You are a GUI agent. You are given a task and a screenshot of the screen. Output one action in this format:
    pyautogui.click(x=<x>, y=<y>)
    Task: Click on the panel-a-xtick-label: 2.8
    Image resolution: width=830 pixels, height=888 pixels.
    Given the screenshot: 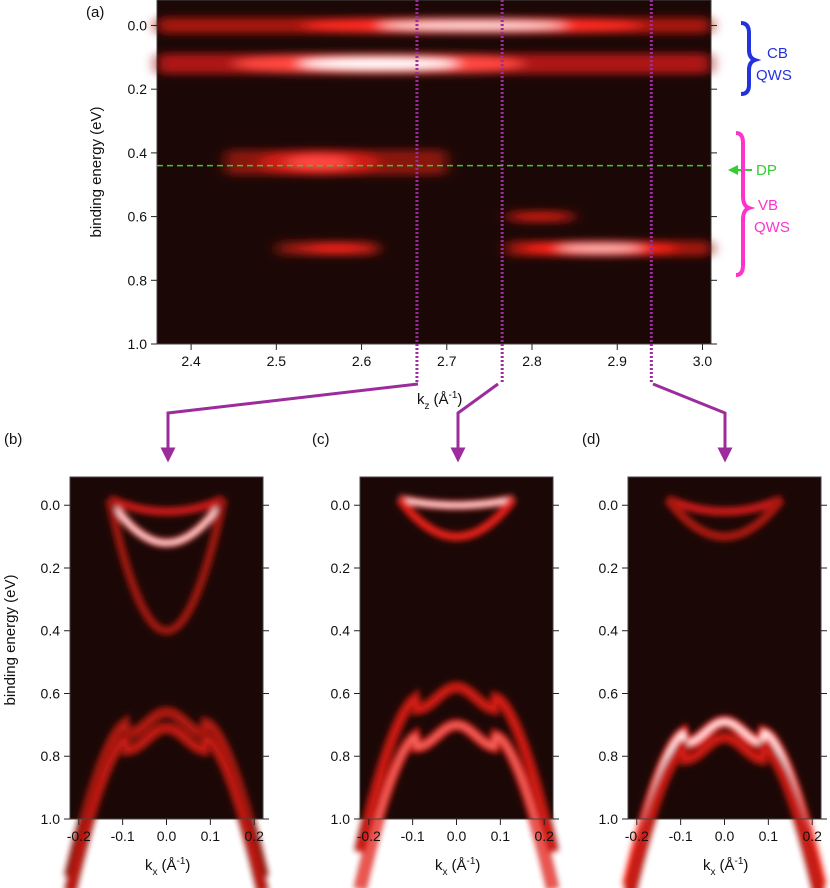 What is the action you would take?
    pyautogui.click(x=532, y=361)
    